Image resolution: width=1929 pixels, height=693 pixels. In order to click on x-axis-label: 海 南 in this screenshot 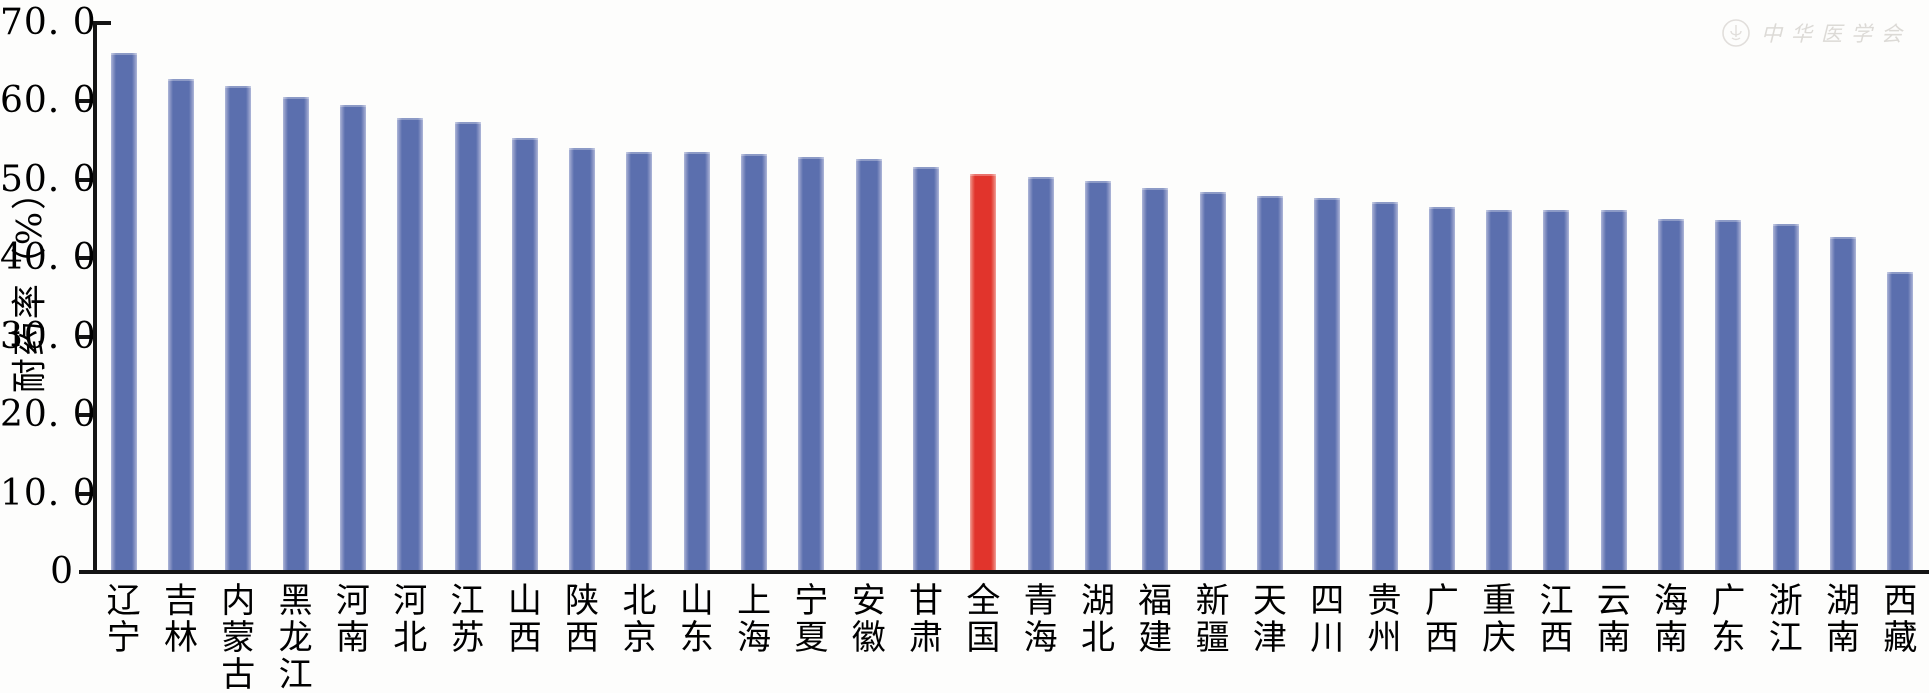, I will do `click(1671, 619)`.